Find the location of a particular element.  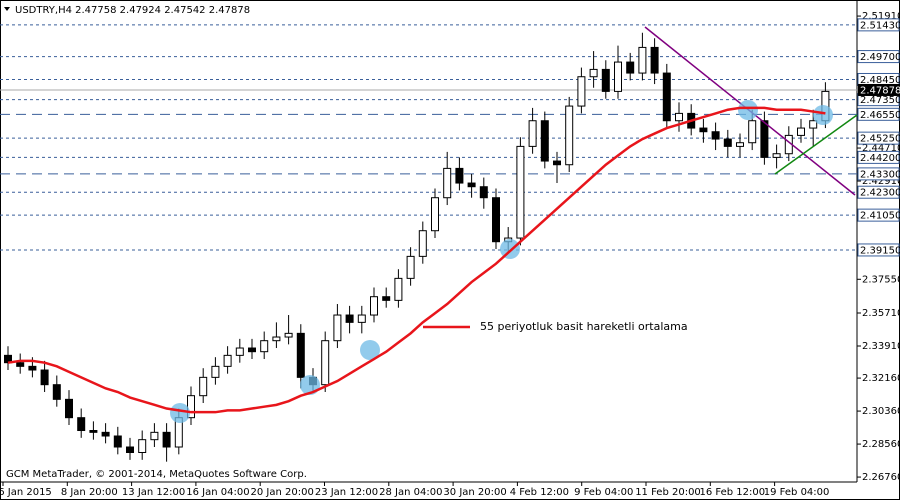

y-tick-label: 2.28560 is located at coordinates (881, 444).